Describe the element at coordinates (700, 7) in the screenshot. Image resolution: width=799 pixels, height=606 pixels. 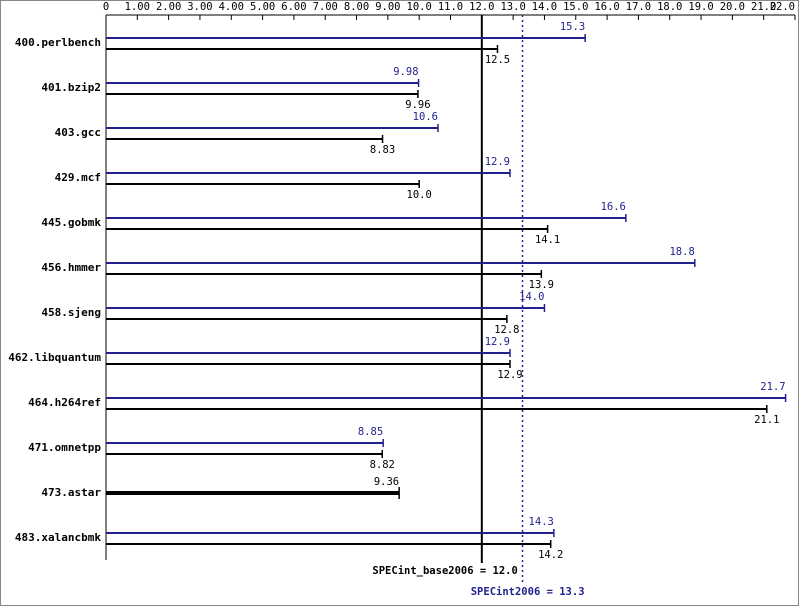
I see `x-tick-label: 19.0` at that location.